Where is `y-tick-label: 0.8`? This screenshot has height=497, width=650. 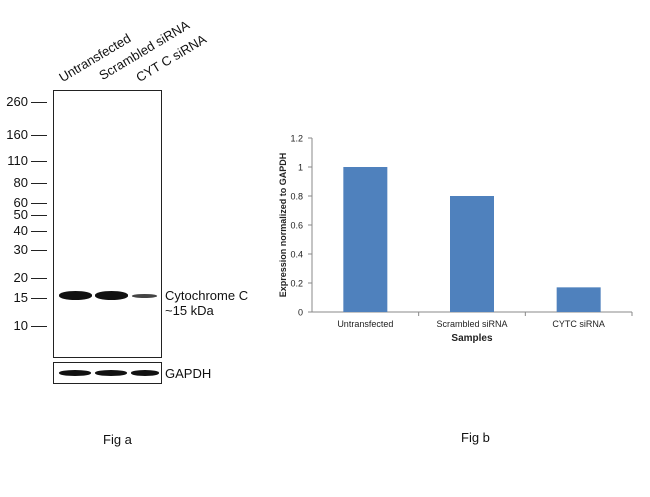
y-tick-label: 0.8 is located at coordinates (296, 197).